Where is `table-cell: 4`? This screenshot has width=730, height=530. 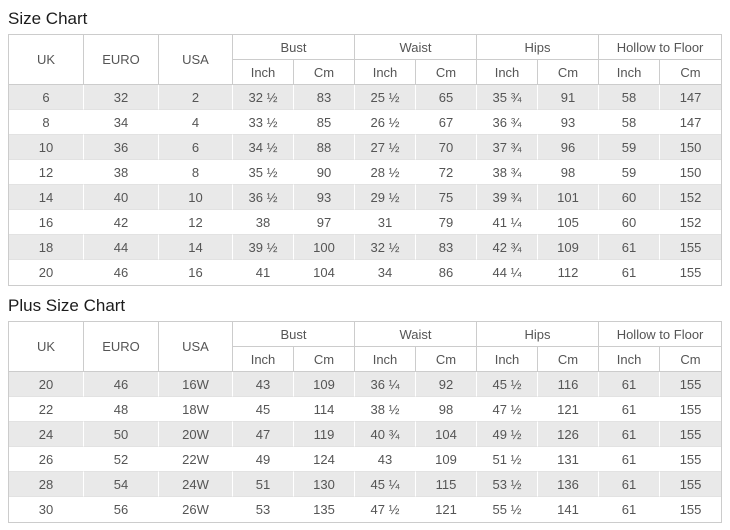
table-cell: 4 is located at coordinates (196, 122).